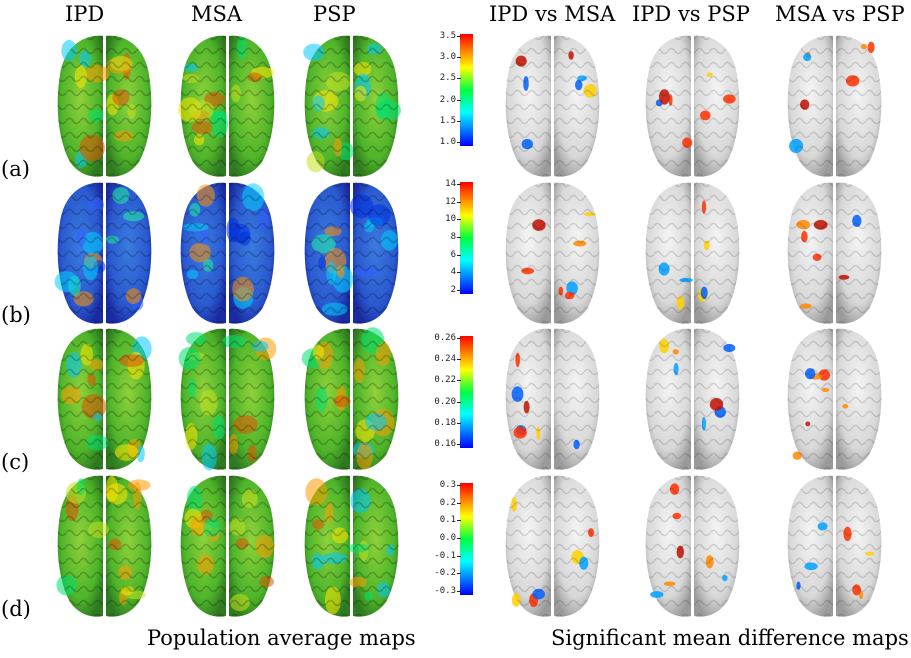  I want to click on footer-significant-difference: Significant mean difference maps, so click(730, 638).